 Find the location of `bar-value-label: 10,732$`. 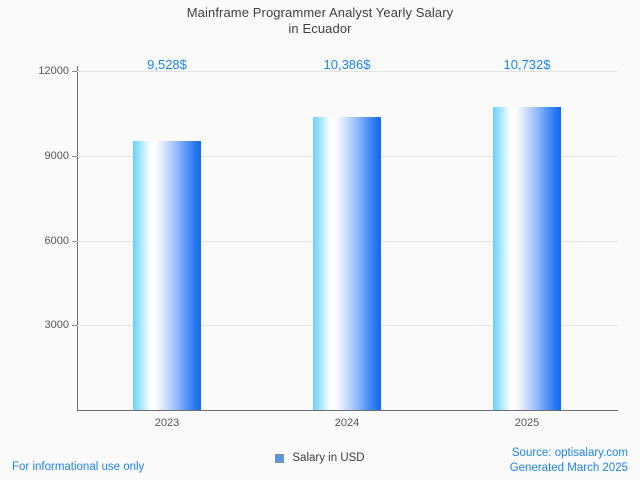

bar-value-label: 10,732$ is located at coordinates (527, 64).